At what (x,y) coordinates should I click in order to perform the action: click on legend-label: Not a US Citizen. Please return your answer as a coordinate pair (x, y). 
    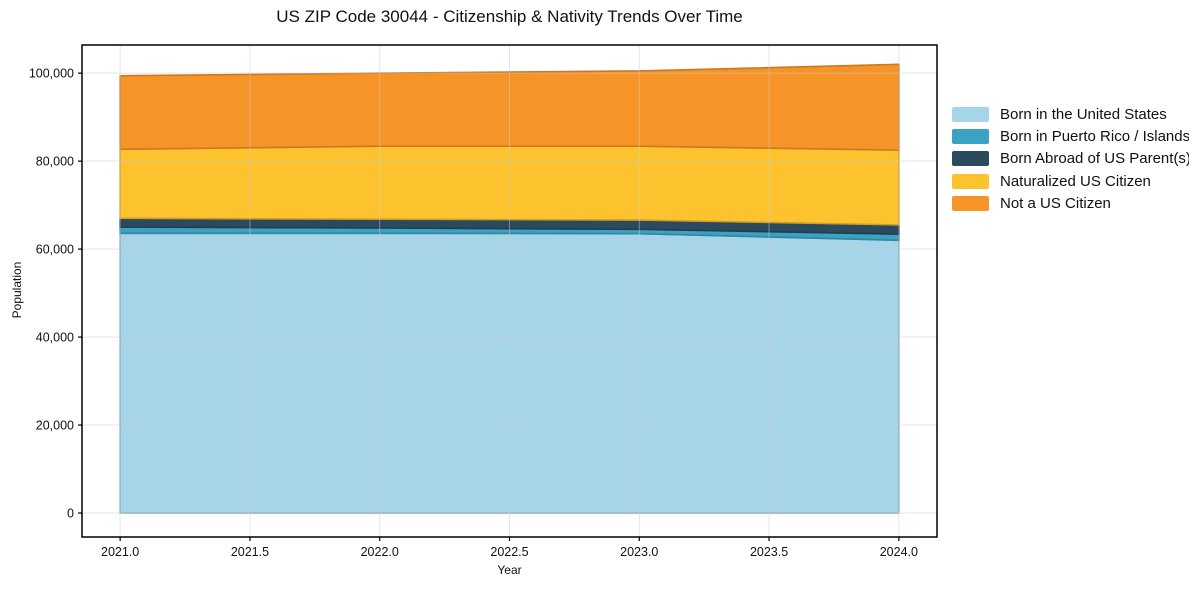
    Looking at the image, I should click on (1055, 204).